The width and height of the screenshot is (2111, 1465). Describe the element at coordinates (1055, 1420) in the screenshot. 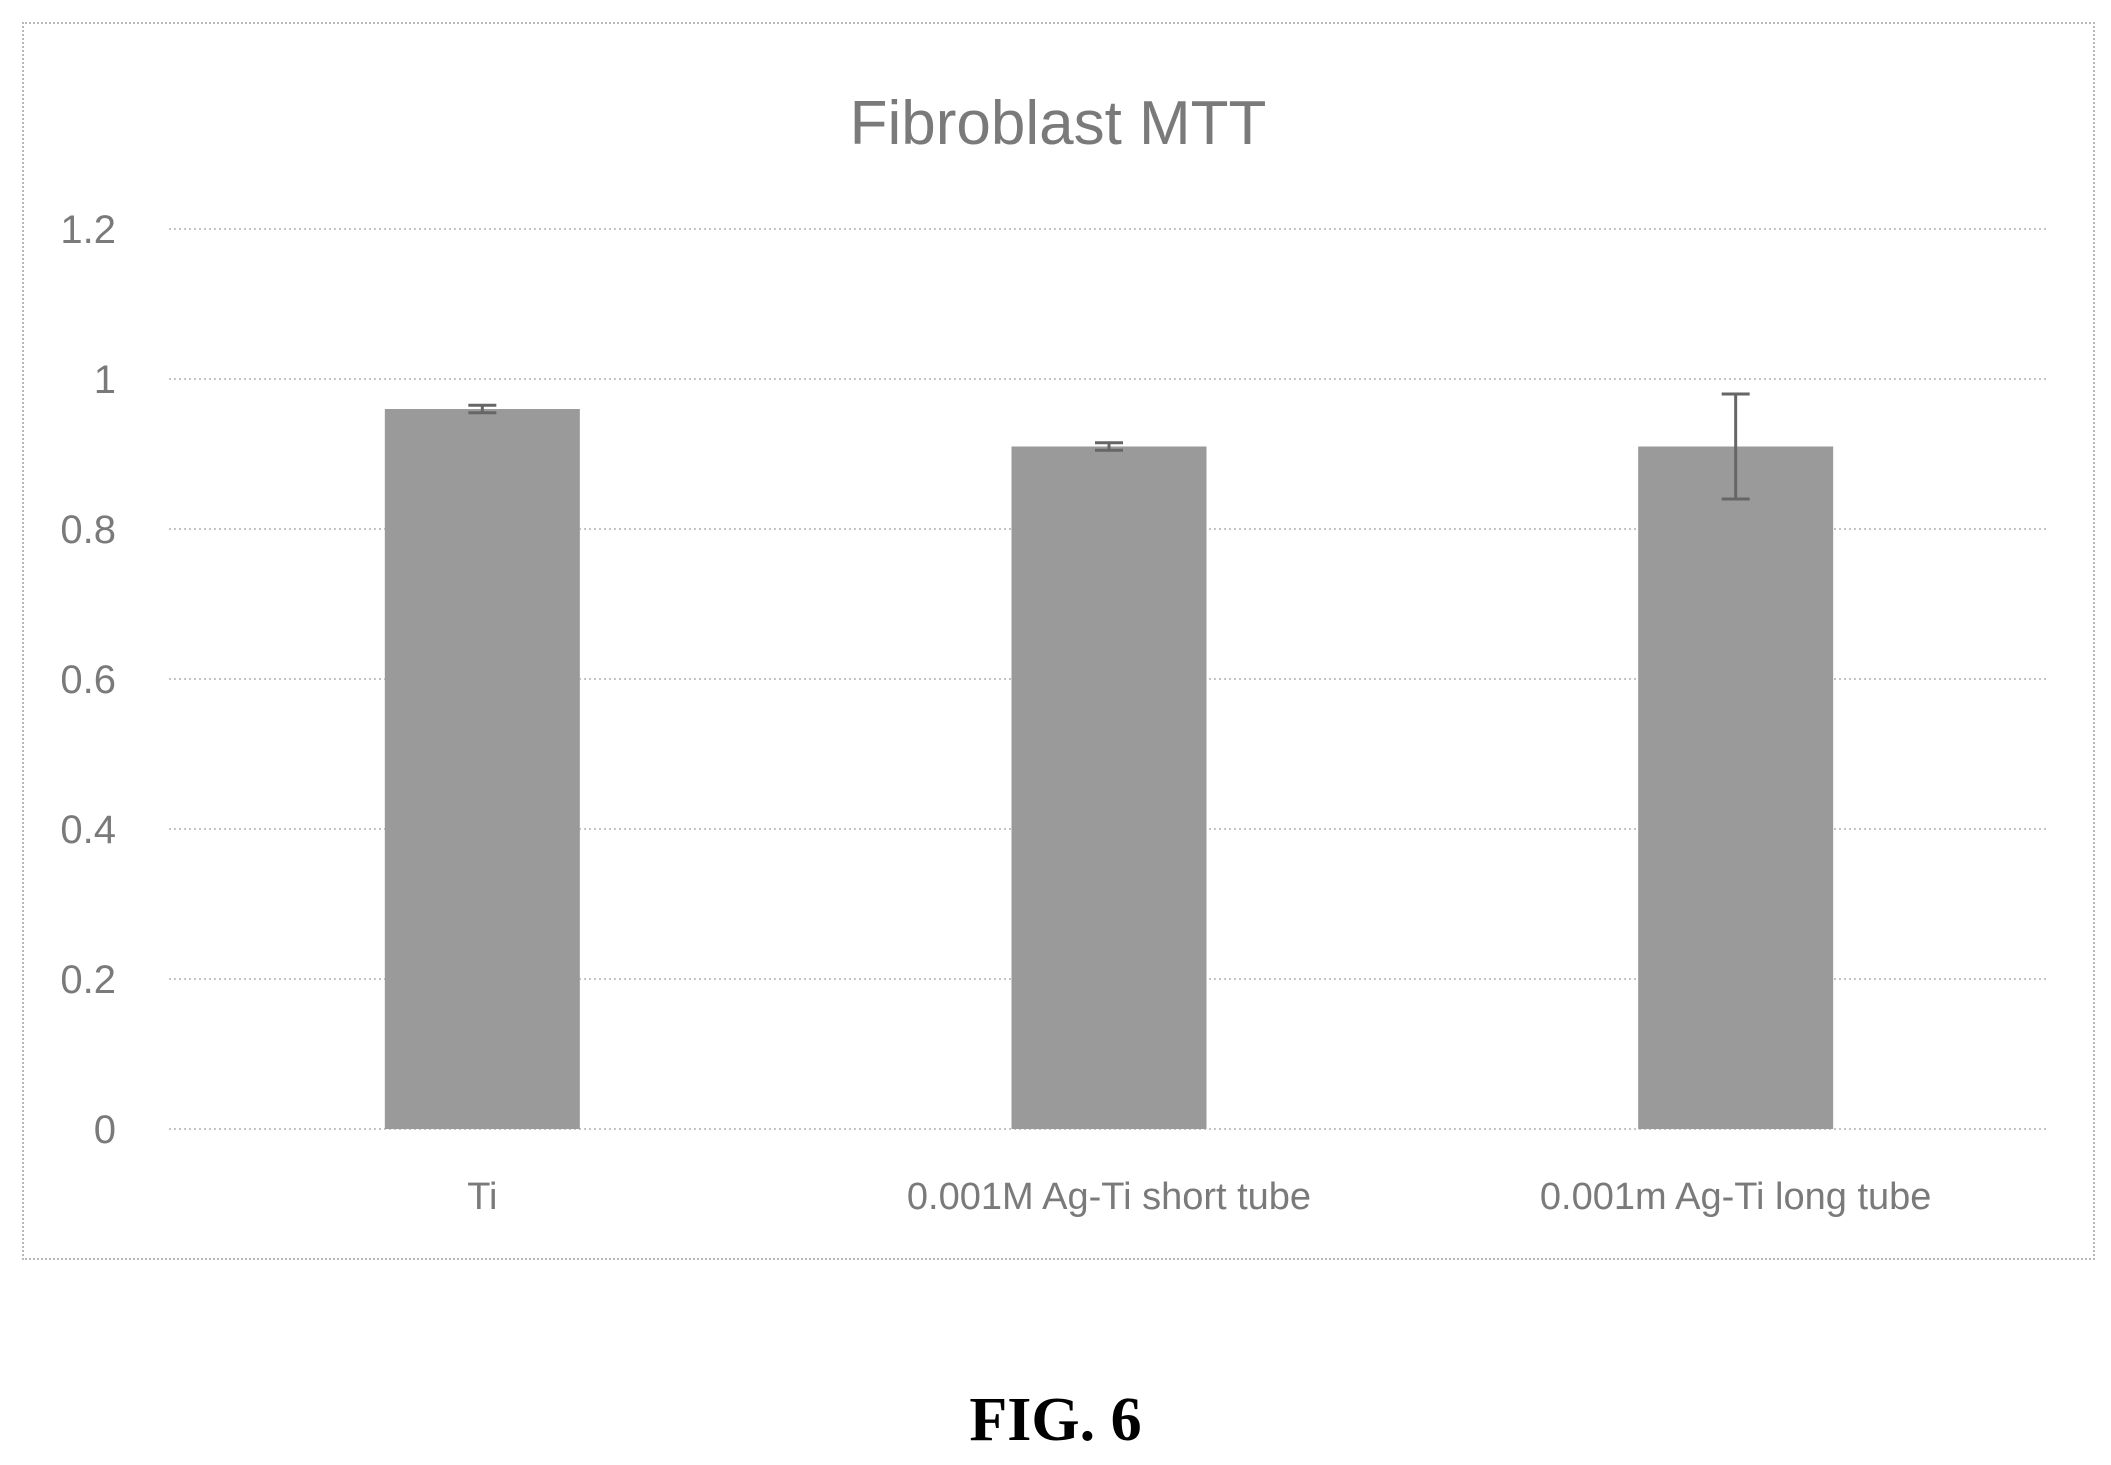

I see `figure-caption: FIG. 6` at that location.